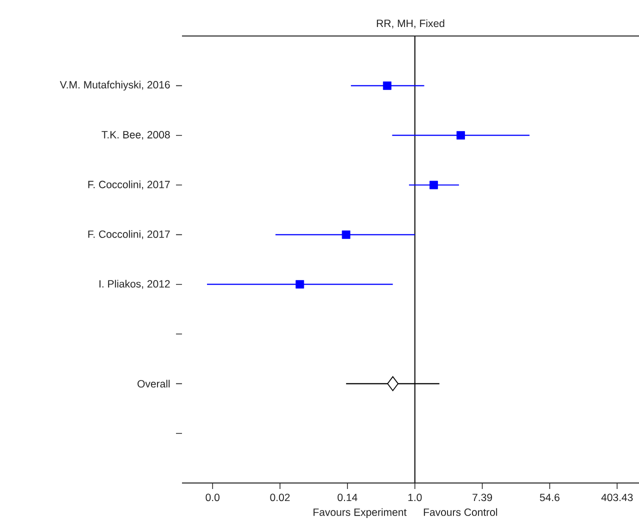 This screenshot has height=529, width=639. I want to click on x-tick-label: 403.43, so click(617, 498).